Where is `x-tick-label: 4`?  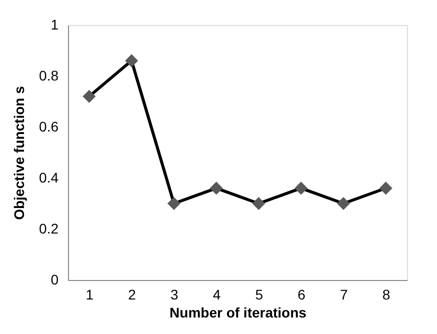
x-tick-label: 4 is located at coordinates (216, 294).